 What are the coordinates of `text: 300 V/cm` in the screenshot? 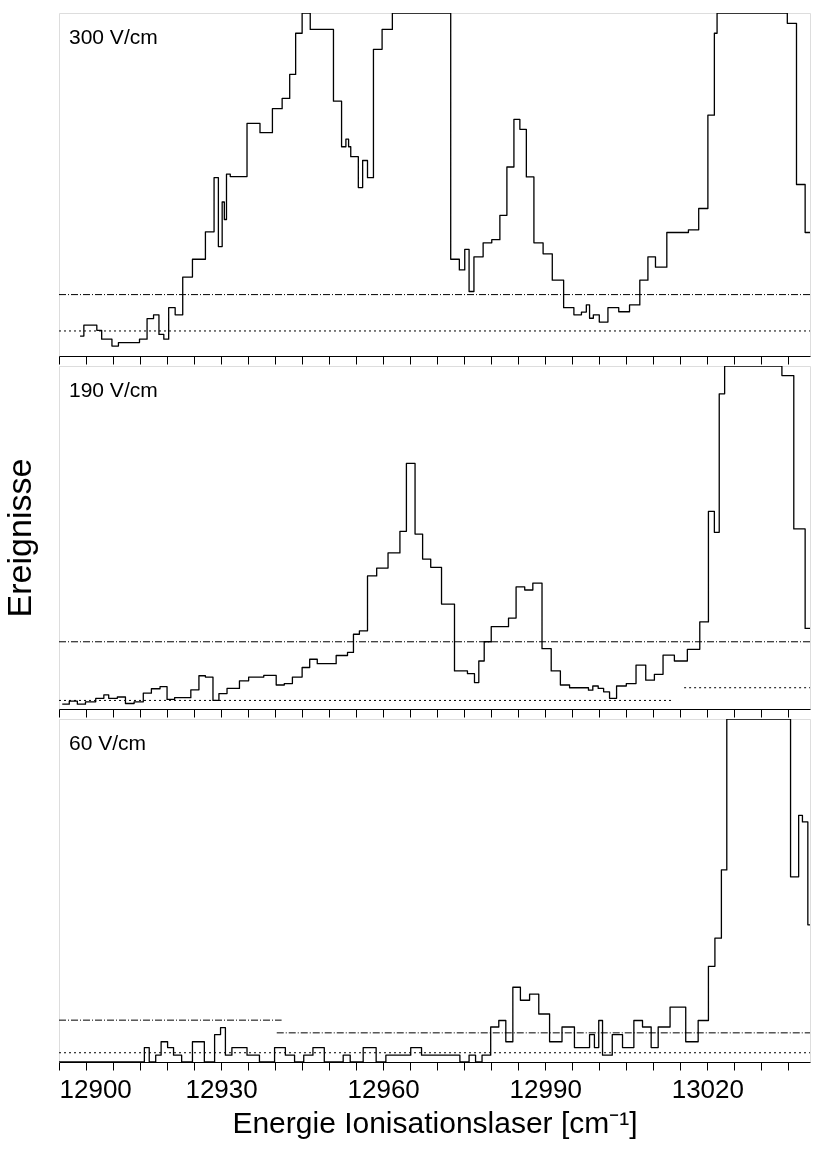 It's located at (113, 36).